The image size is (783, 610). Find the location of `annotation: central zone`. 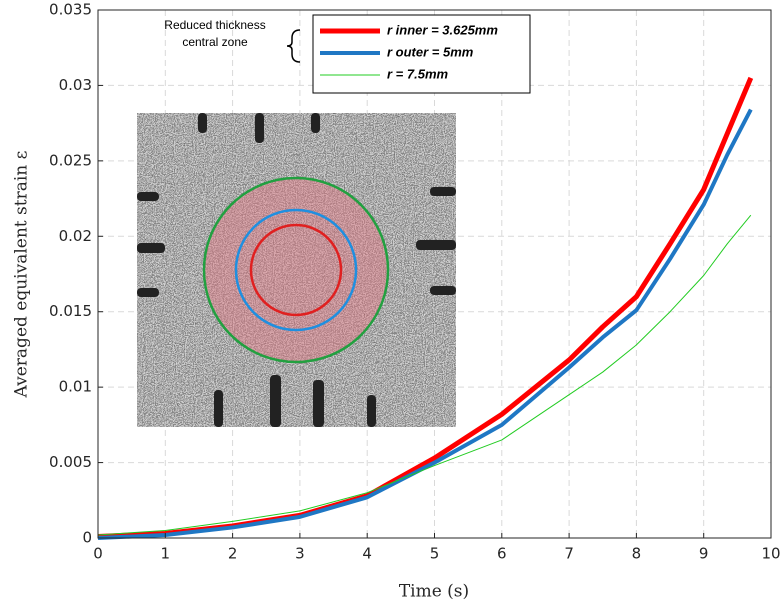

annotation: central zone is located at coordinates (215, 42).